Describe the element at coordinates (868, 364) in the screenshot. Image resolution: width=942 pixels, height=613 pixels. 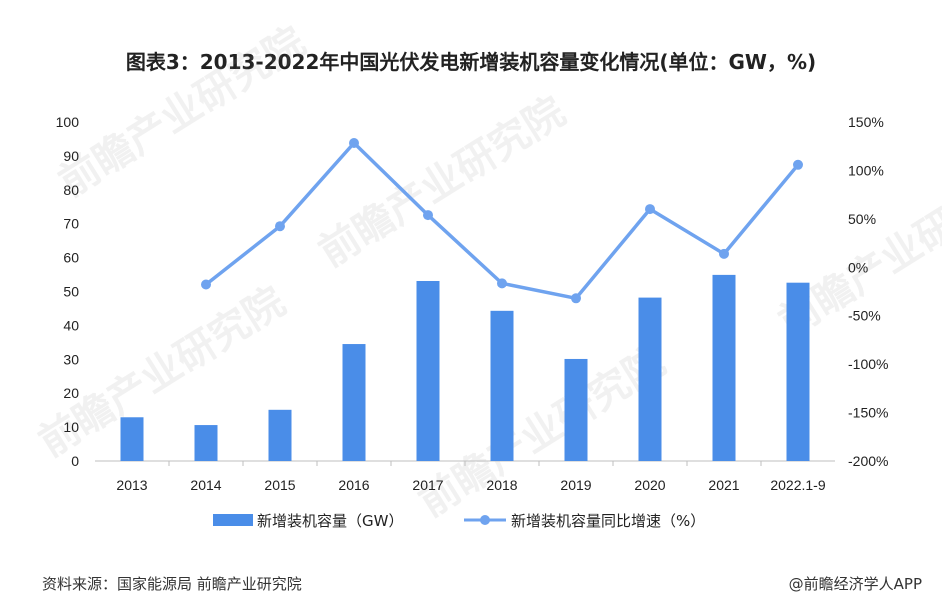
I see `right-axis-tick-label: -100%` at that location.